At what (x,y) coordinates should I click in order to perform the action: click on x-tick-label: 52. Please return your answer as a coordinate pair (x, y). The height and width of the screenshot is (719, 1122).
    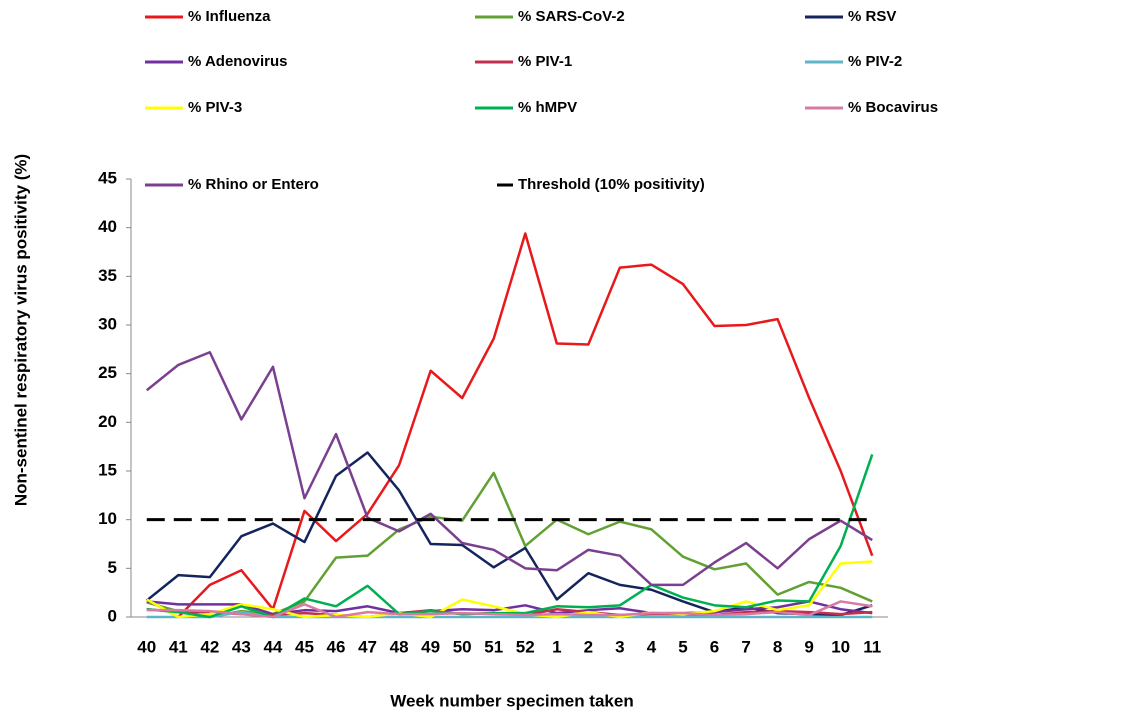
    Looking at the image, I should click on (525, 646).